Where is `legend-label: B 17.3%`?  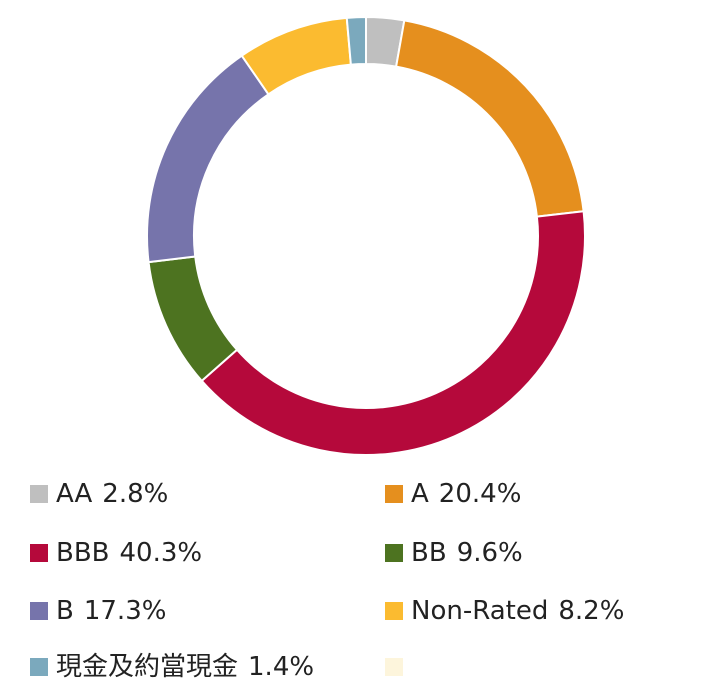 legend-label: B 17.3% is located at coordinates (111, 611).